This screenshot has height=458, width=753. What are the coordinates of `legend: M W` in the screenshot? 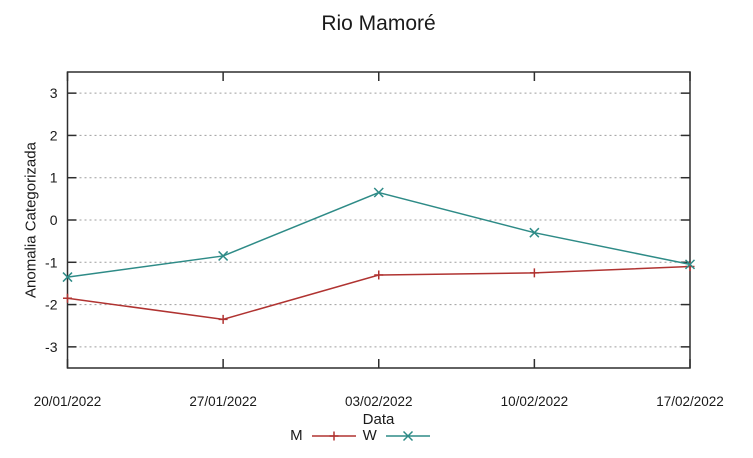 It's located at (360, 436).